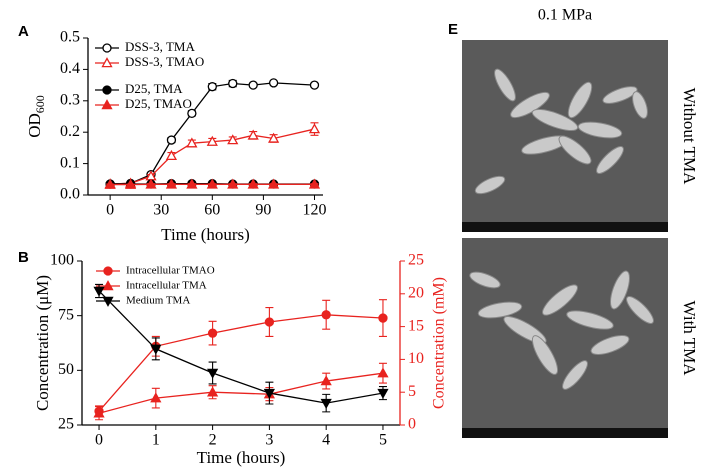  What do you see at coordinates (66, 369) in the screenshot?
I see `y-tick-label: 50` at bounding box center [66, 369].